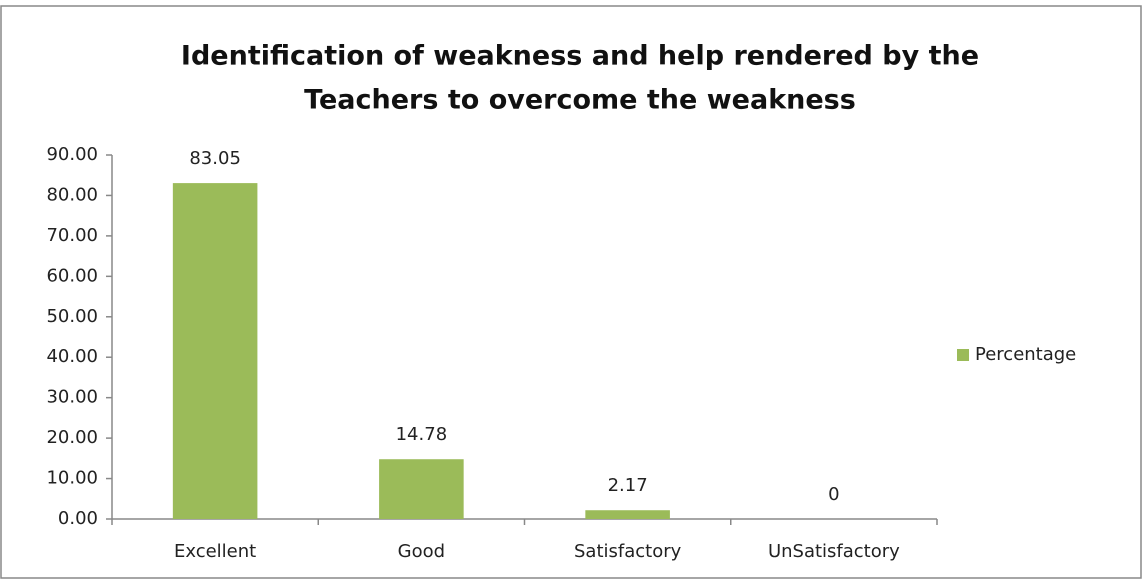  Describe the element at coordinates (628, 485) in the screenshot. I see `data-label: 2.17` at that location.